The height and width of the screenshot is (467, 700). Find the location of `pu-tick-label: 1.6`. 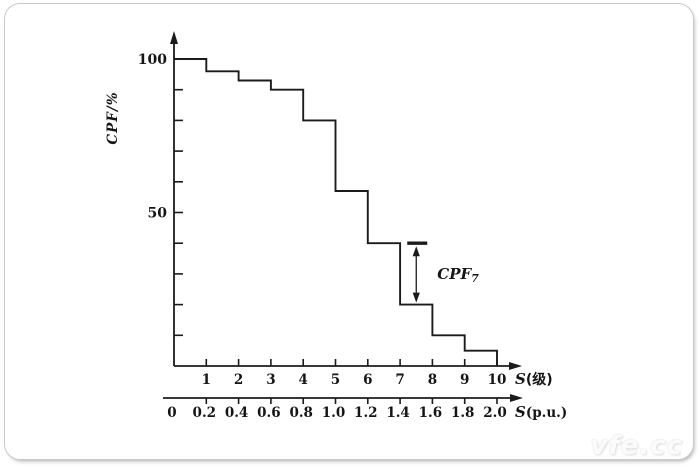

pu-tick-label: 1.6 is located at coordinates (431, 413).